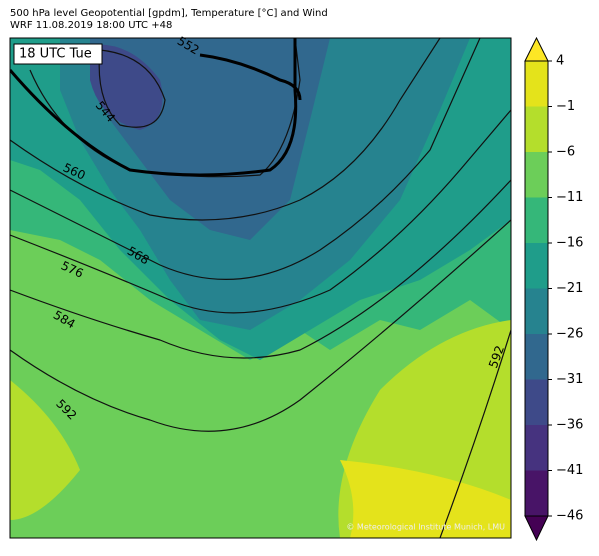 The width and height of the screenshot is (599, 556). What do you see at coordinates (569, 288) in the screenshot?
I see `colorbar-tick-label: −21` at bounding box center [569, 288].